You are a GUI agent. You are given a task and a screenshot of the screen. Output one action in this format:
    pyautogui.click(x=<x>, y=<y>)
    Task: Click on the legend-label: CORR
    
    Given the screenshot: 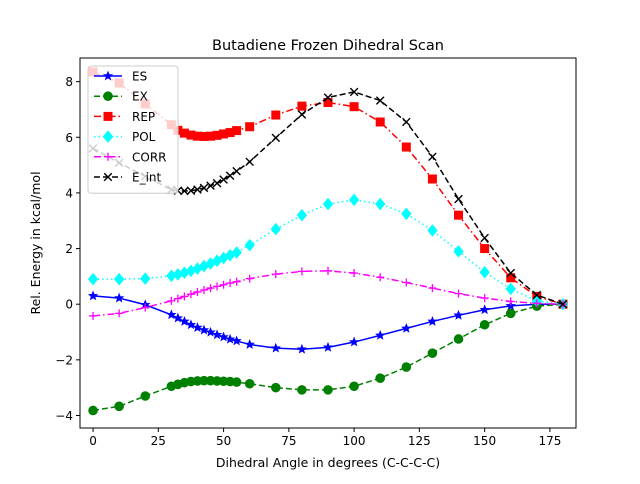 What is the action you would take?
    pyautogui.click(x=149, y=157)
    